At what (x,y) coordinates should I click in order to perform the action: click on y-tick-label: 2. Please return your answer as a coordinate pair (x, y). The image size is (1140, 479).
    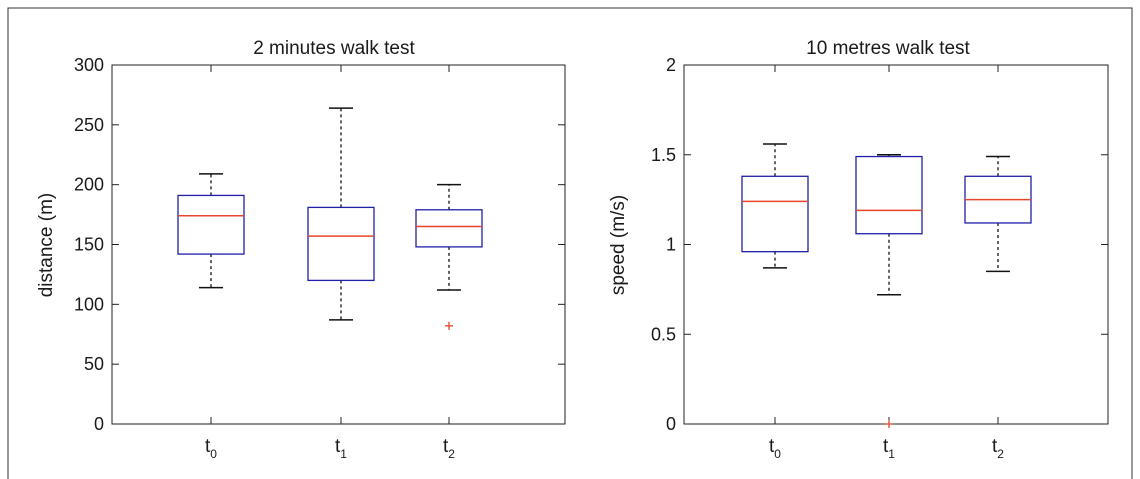
    Looking at the image, I should click on (671, 65).